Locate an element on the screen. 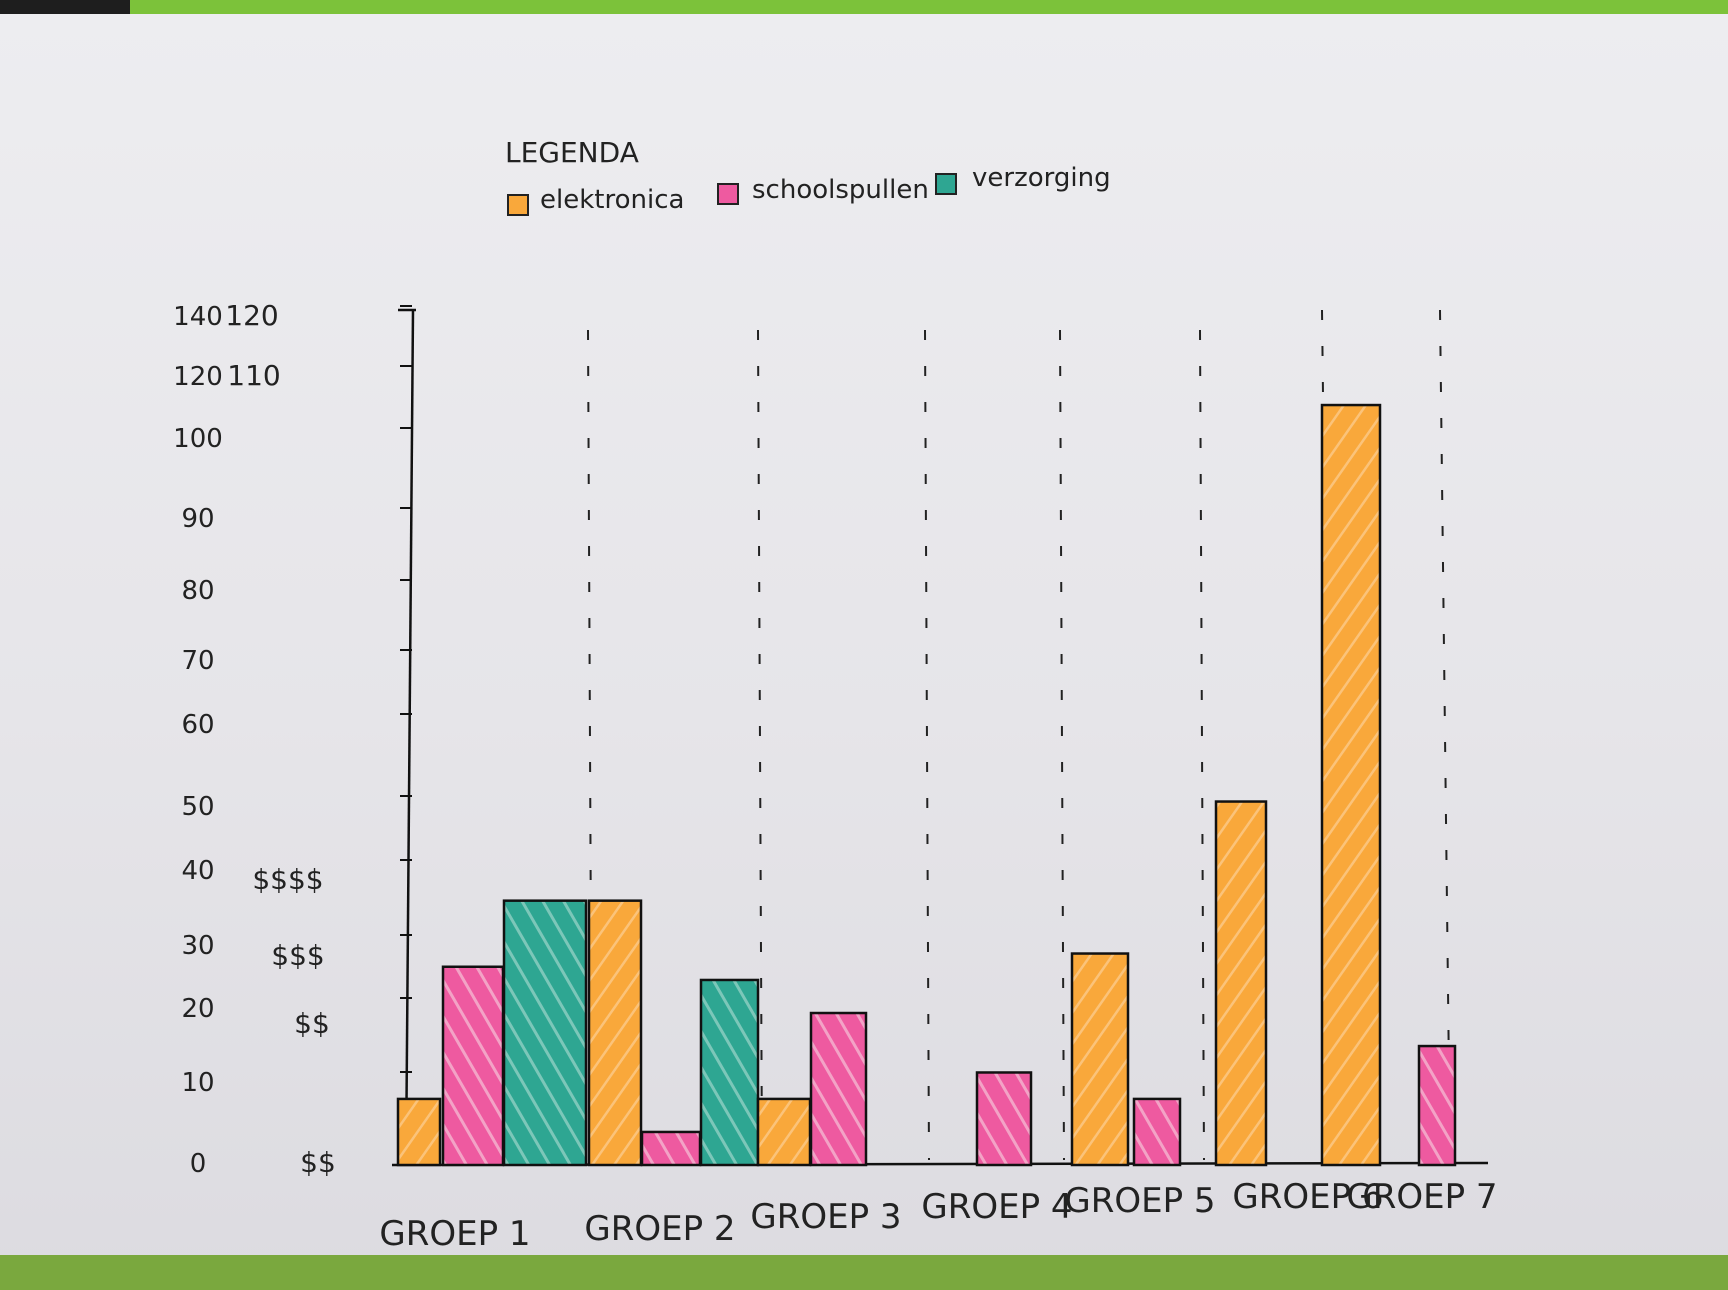 Image resolution: width=1728 pixels, height=1290 pixels. y-tick-label: 80 is located at coordinates (197, 591).